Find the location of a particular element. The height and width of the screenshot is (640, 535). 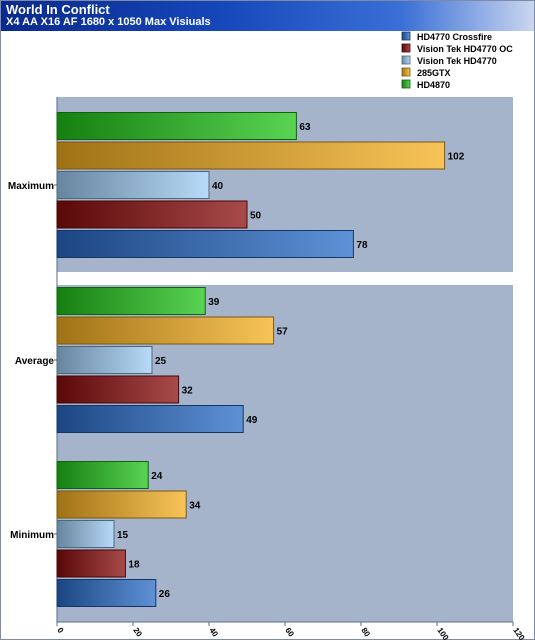

data-label-hd4870-maximum: 63 is located at coordinates (305, 127).